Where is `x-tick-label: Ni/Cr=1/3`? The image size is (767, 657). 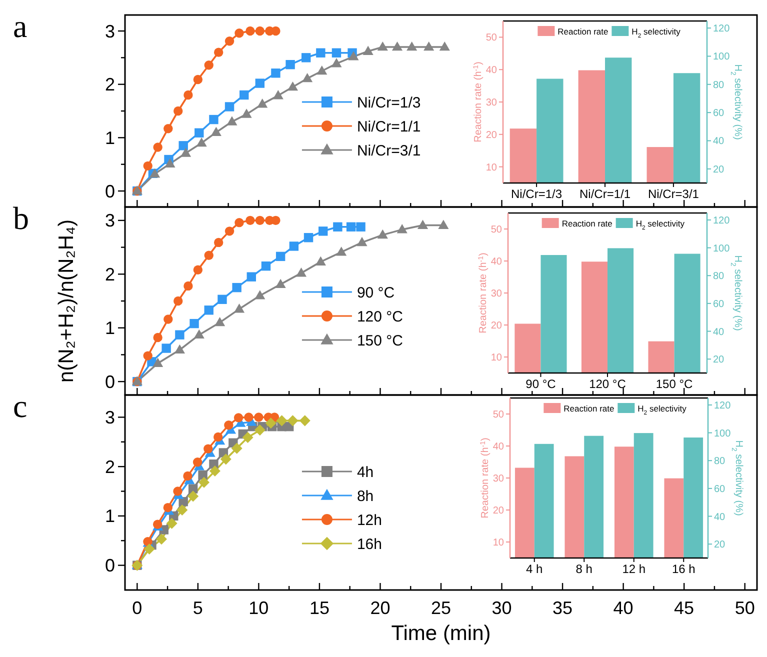 x-tick-label: Ni/Cr=1/3 is located at coordinates (536, 194).